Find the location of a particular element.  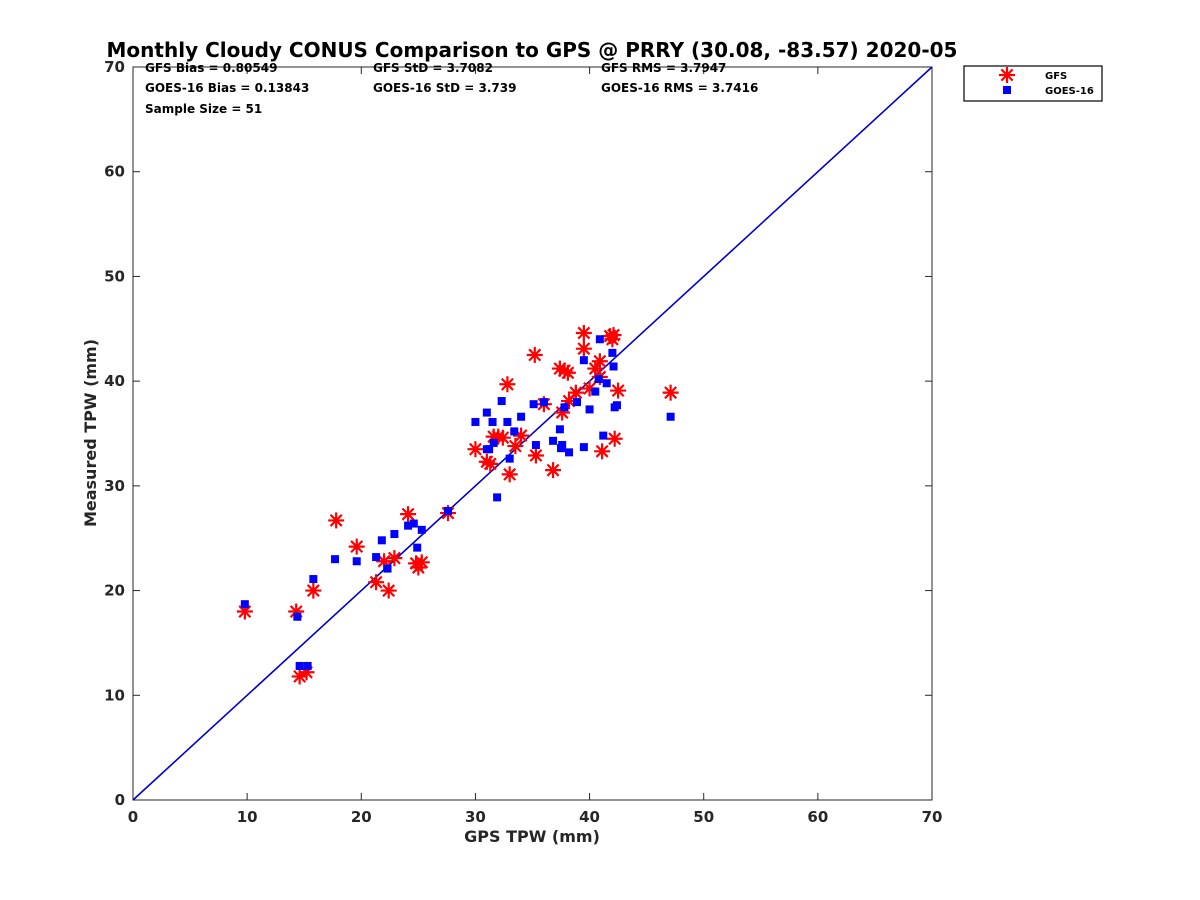

y-tick-label: 10 is located at coordinates (114, 695).